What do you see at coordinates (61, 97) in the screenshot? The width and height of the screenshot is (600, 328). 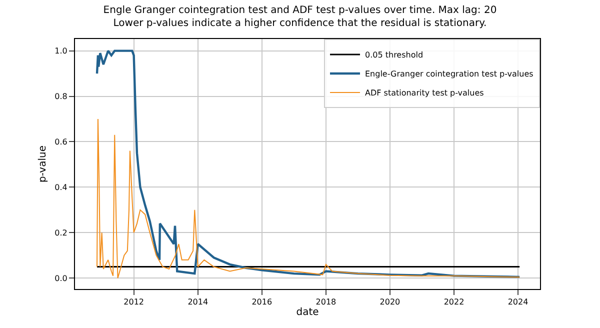 I see `y-tick-label: 0.8` at bounding box center [61, 97].